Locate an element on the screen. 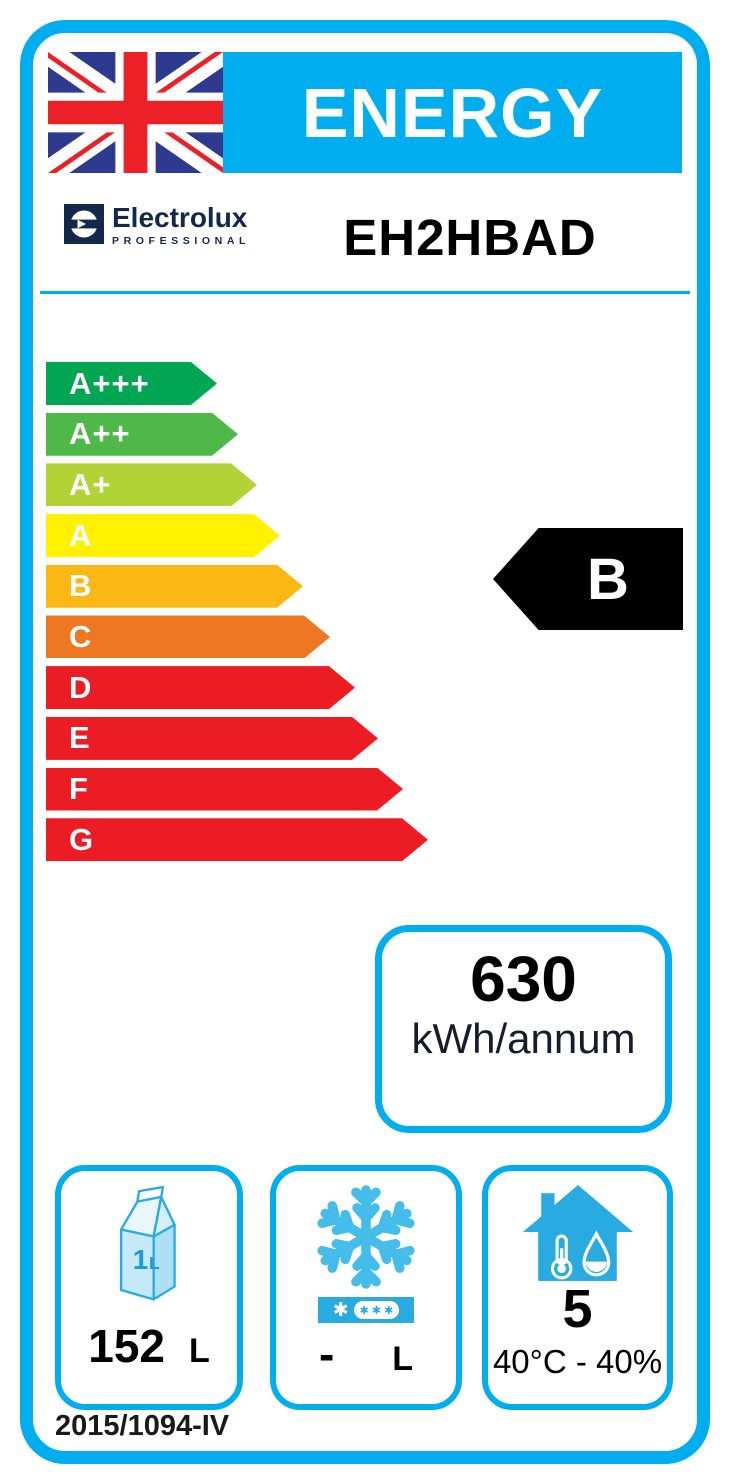  climate-condition: 40°C - 40% is located at coordinates (577, 1361).